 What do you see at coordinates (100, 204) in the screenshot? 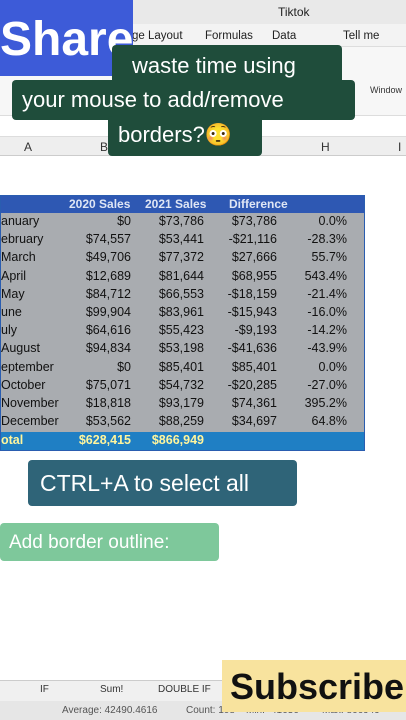
I see `header-cell: 2020 Sales` at bounding box center [100, 204].